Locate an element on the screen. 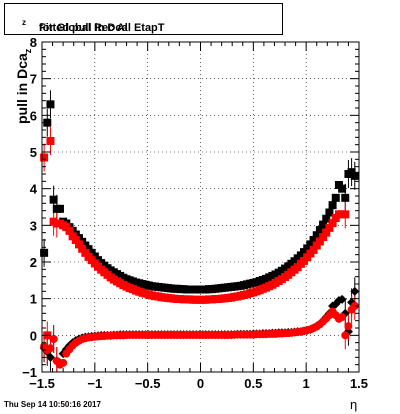 The image size is (400, 414). y-tick-label: 2 is located at coordinates (33, 262).